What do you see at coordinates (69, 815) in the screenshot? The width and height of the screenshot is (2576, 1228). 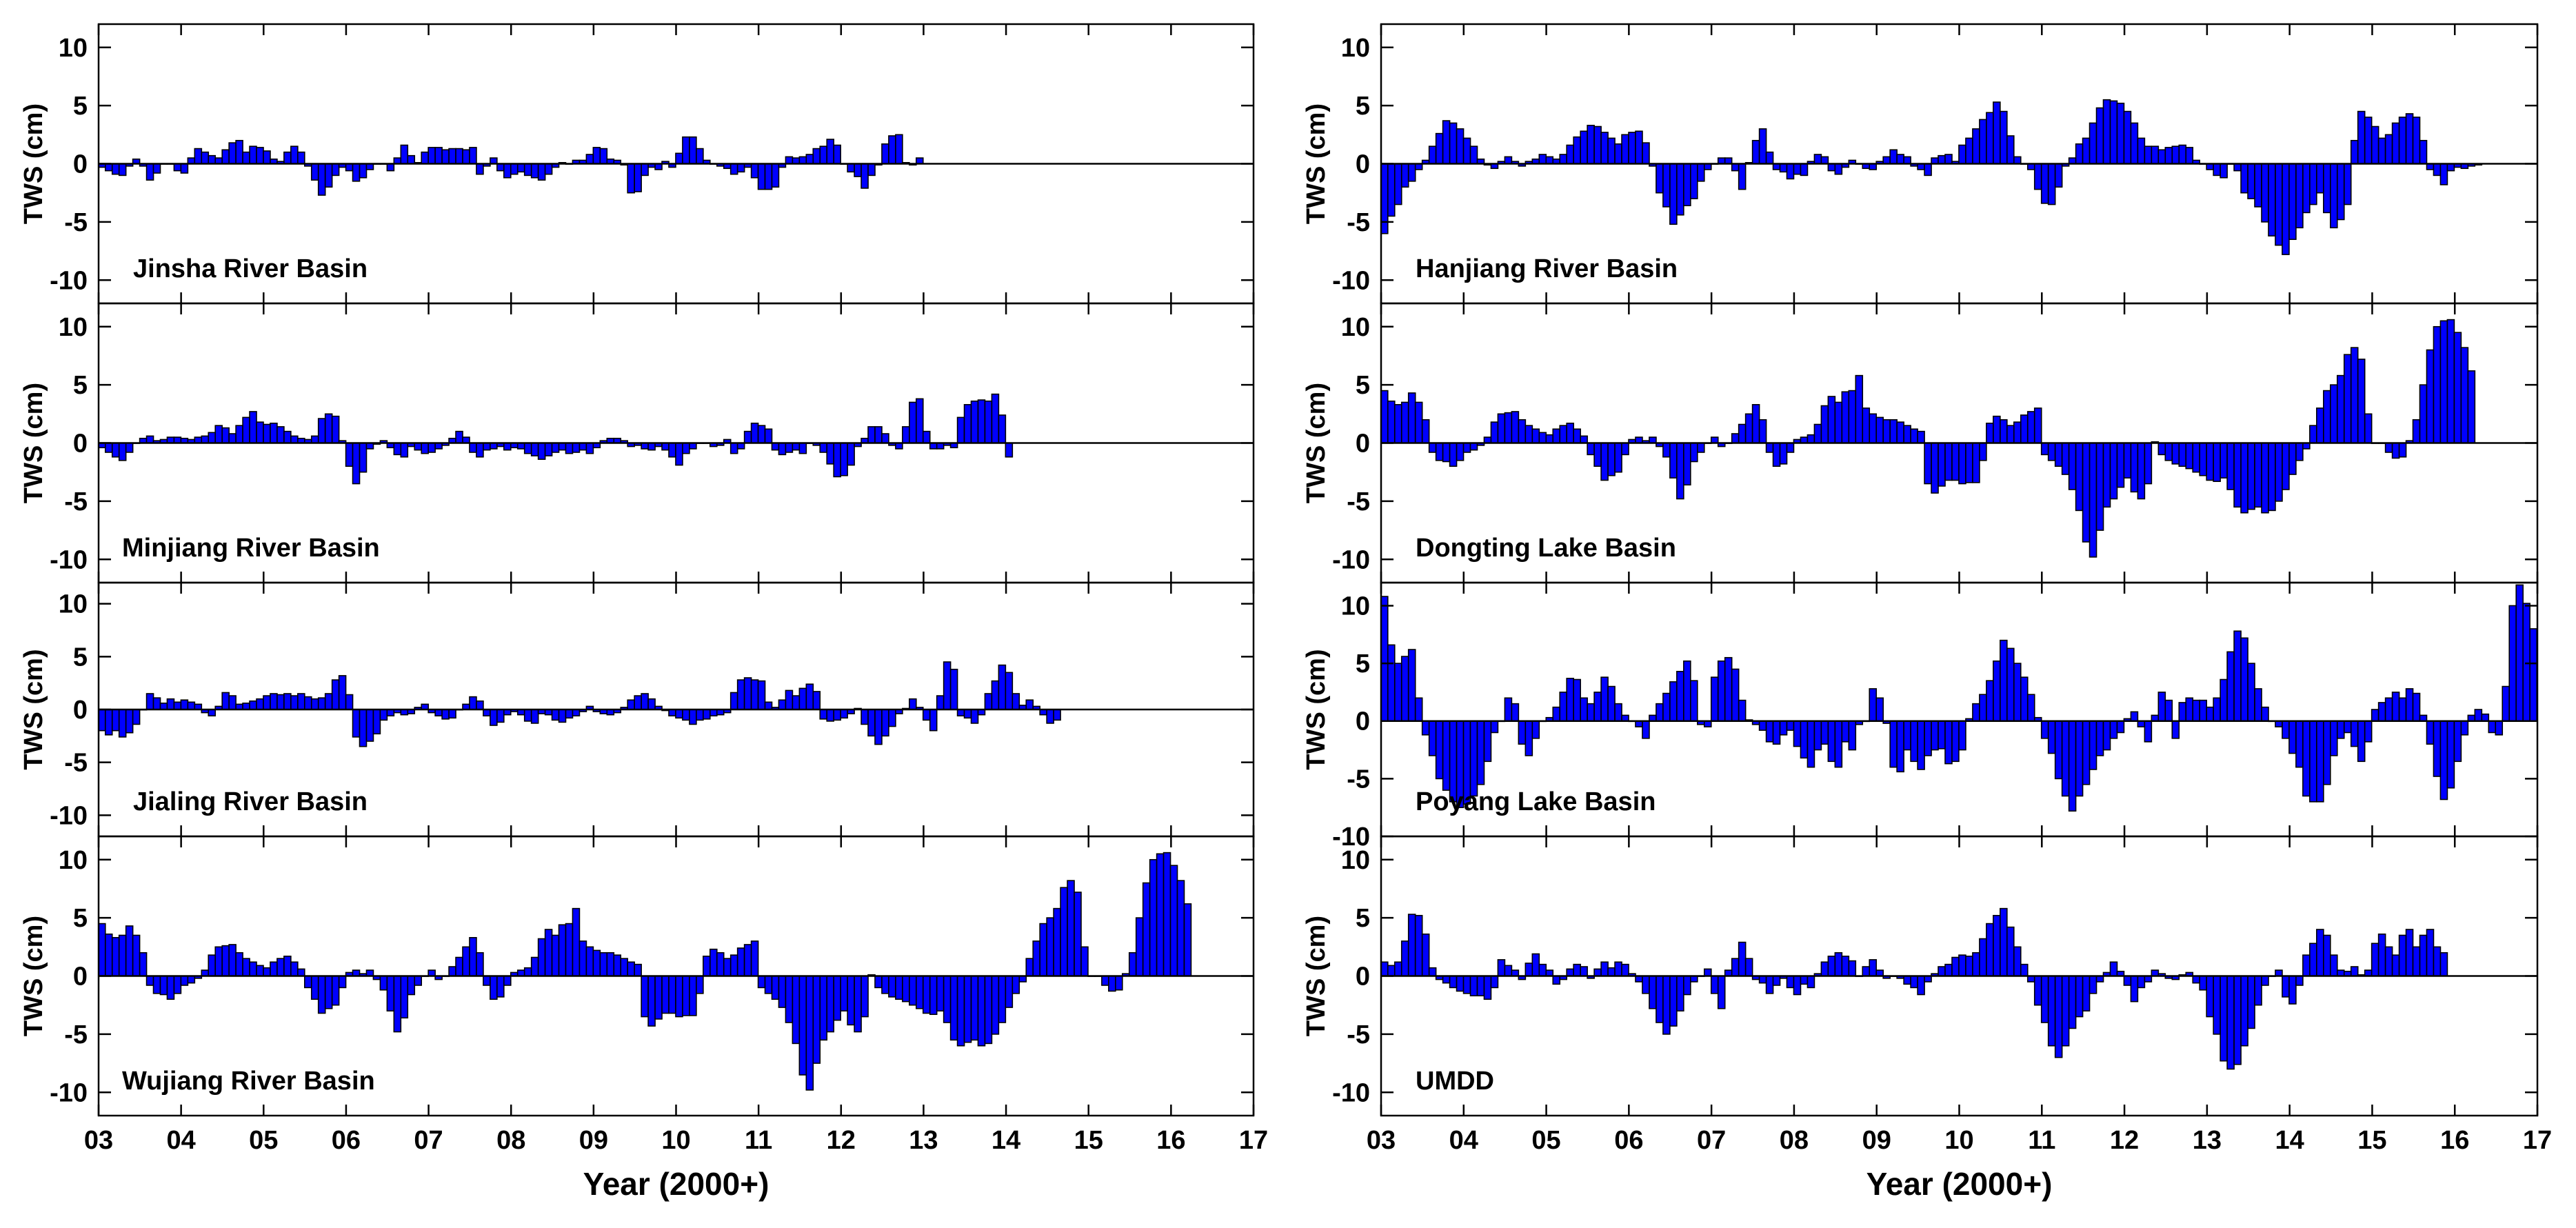 I see `y-tick-label: -10` at bounding box center [69, 815].